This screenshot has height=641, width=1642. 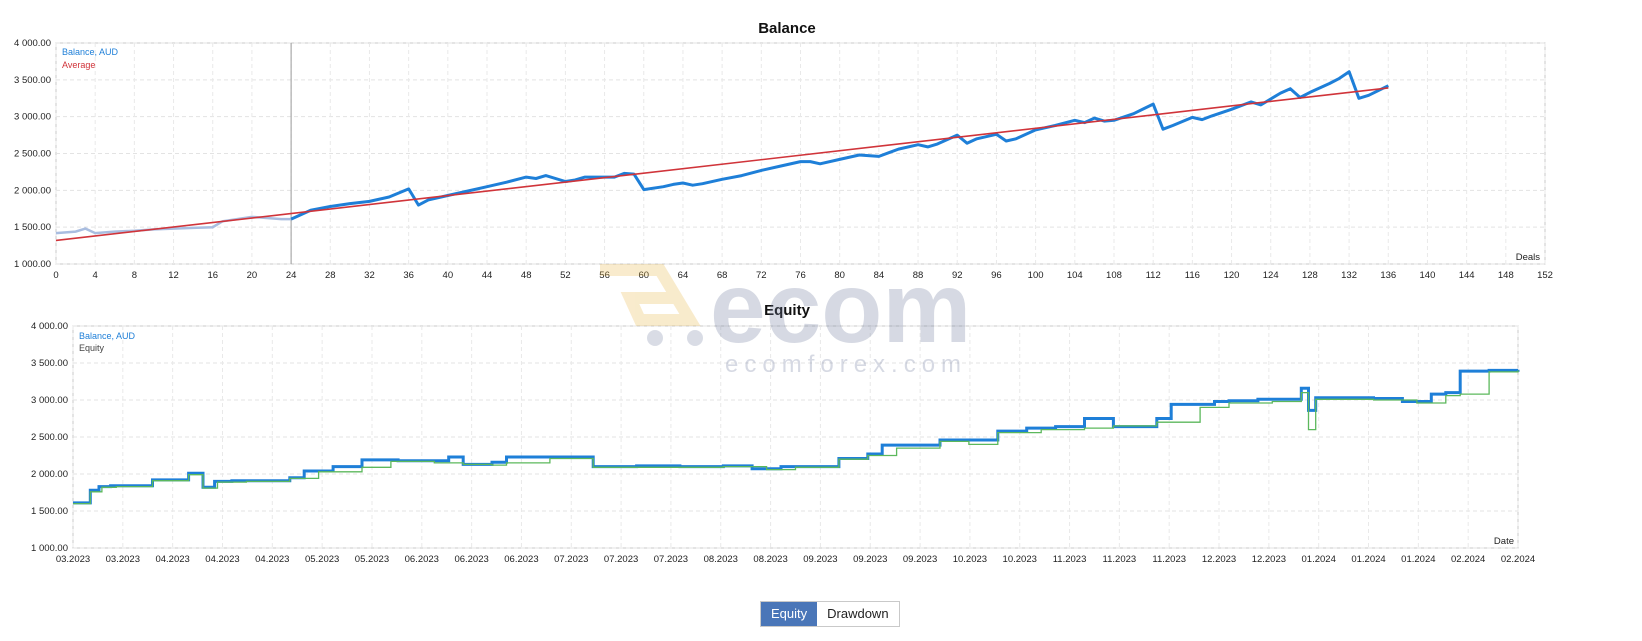 I want to click on balance-xtick-label: 116, so click(x=1192, y=275).